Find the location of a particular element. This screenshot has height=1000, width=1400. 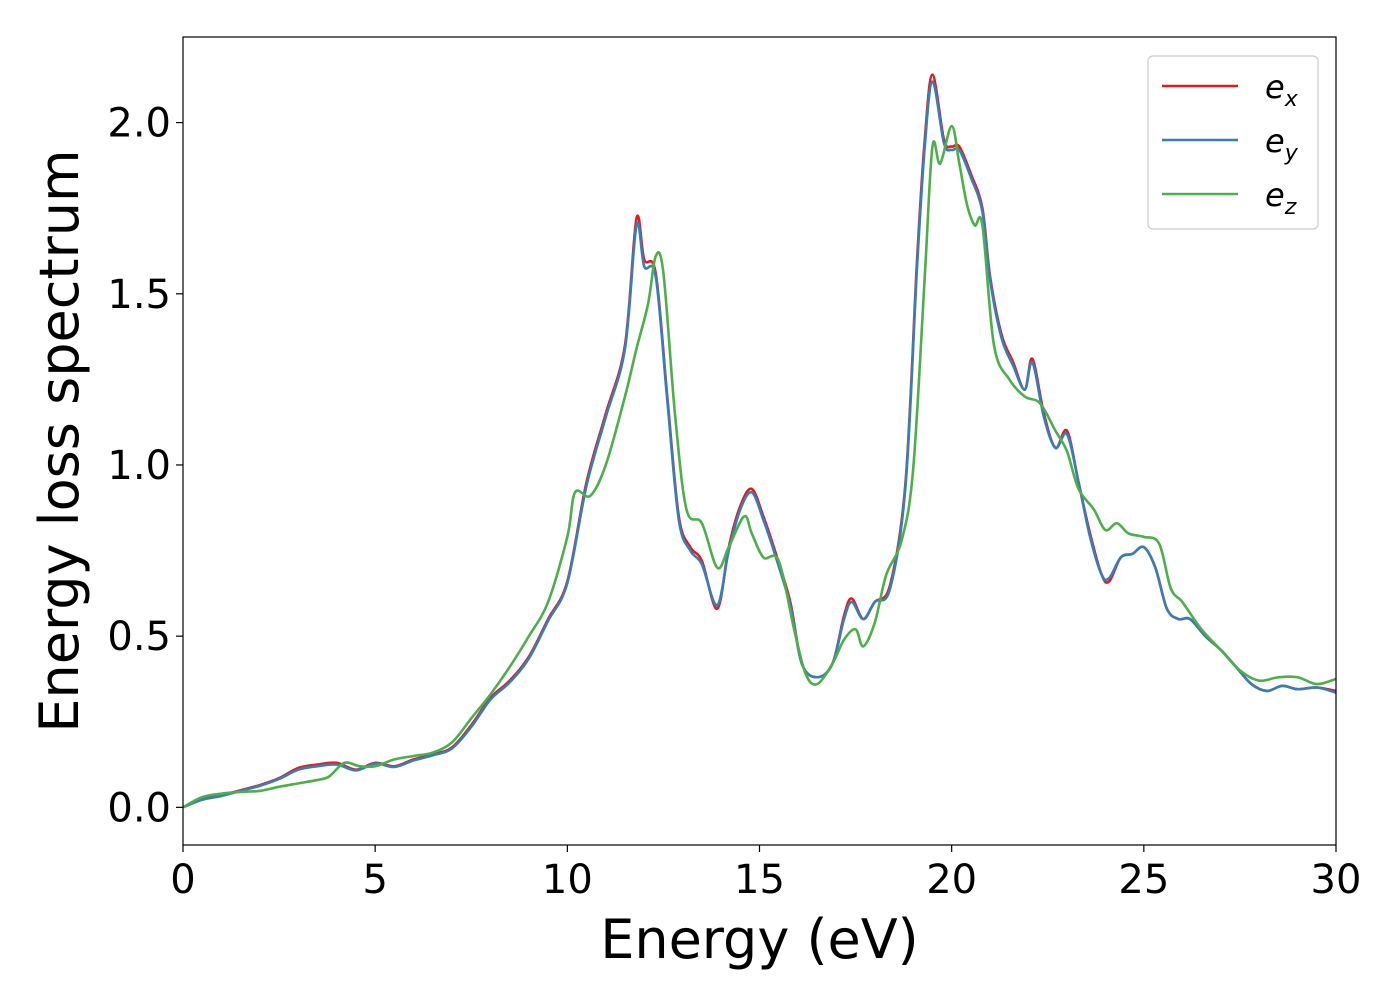

x-tick-label: 30 is located at coordinates (1336, 880).